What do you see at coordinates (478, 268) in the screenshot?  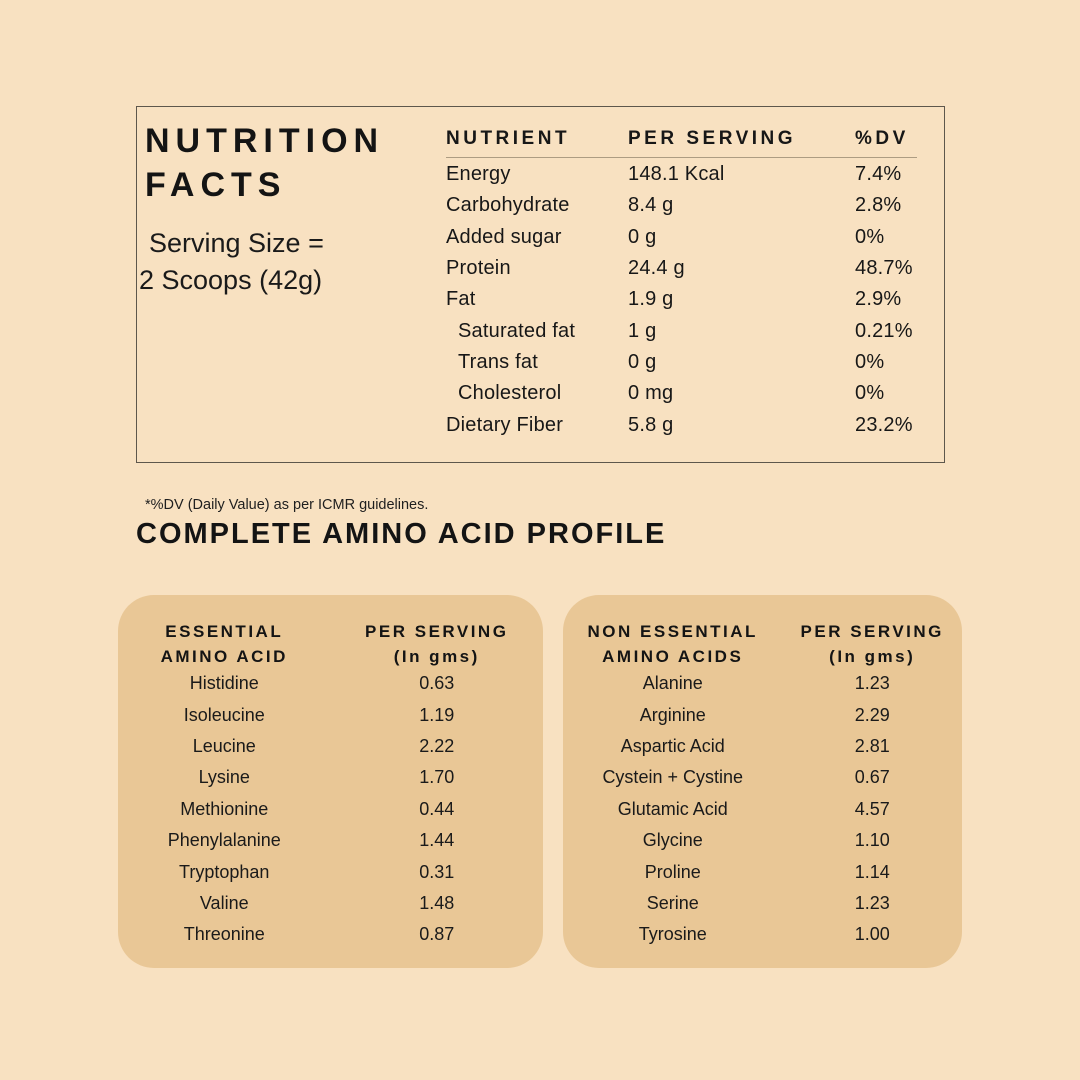 I see `nutrient-name: Protein` at bounding box center [478, 268].